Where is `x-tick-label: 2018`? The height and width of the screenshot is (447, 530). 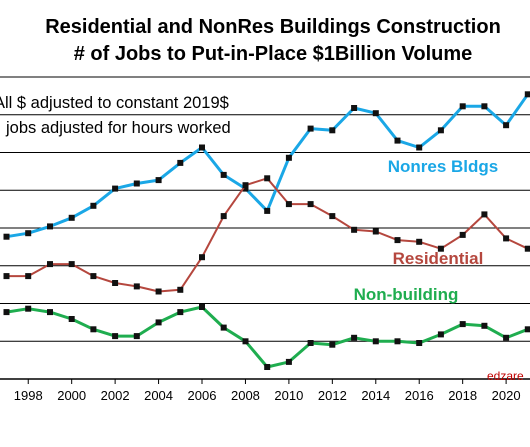
x-tick-label: 2018 is located at coordinates (462, 395).